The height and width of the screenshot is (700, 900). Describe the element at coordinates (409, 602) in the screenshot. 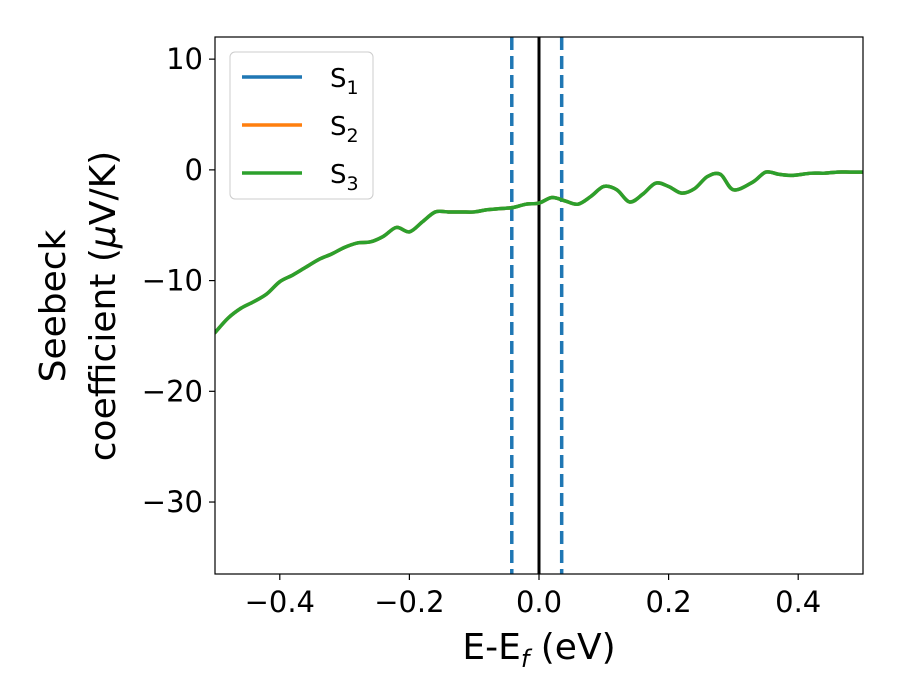

I see `x-tick-label: −0.2` at that location.